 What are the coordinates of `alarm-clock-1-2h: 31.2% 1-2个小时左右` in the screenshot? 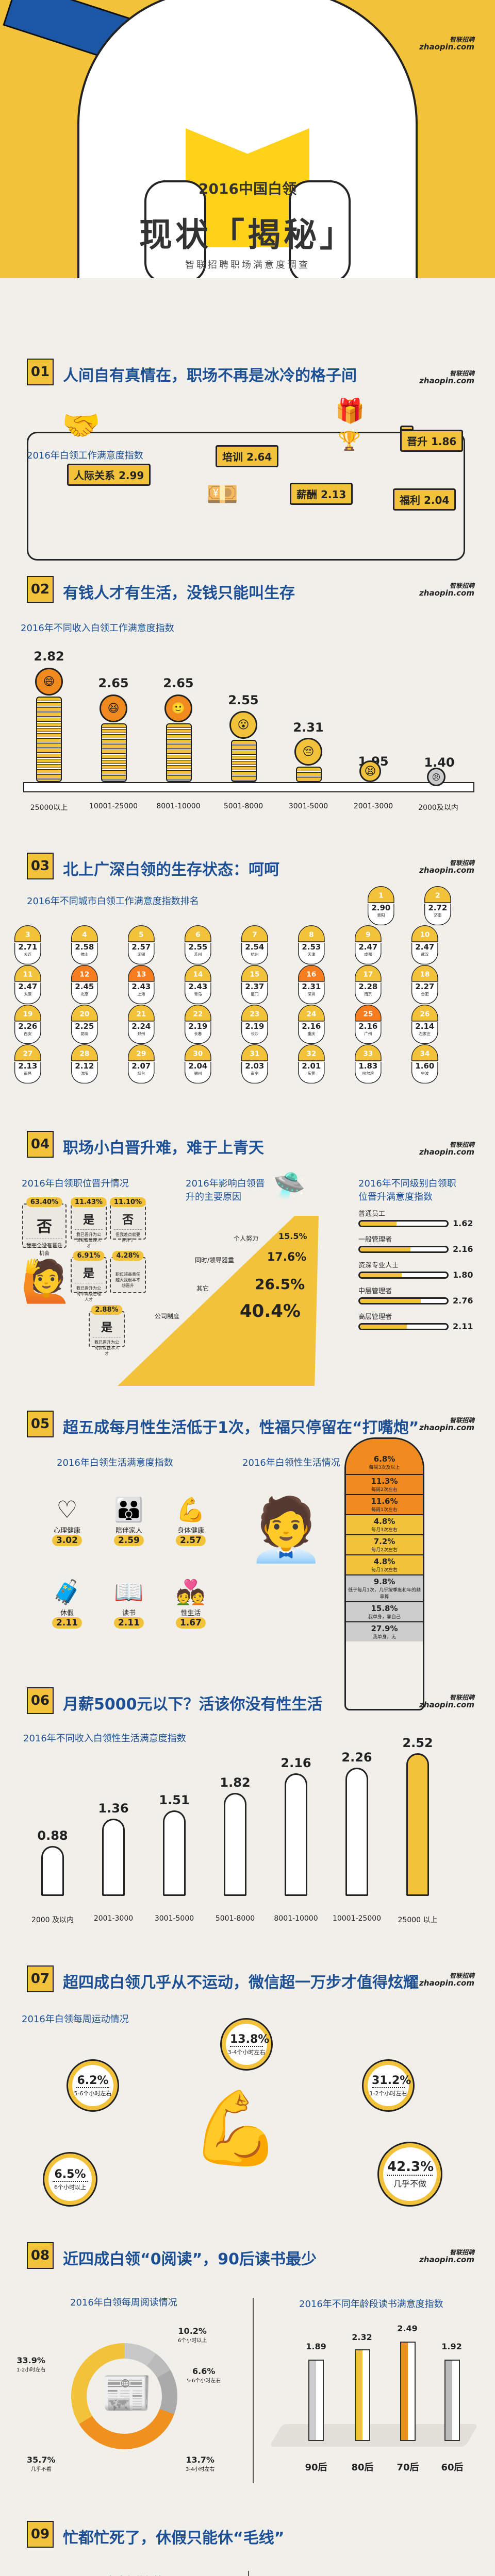 It's located at (388, 2085).